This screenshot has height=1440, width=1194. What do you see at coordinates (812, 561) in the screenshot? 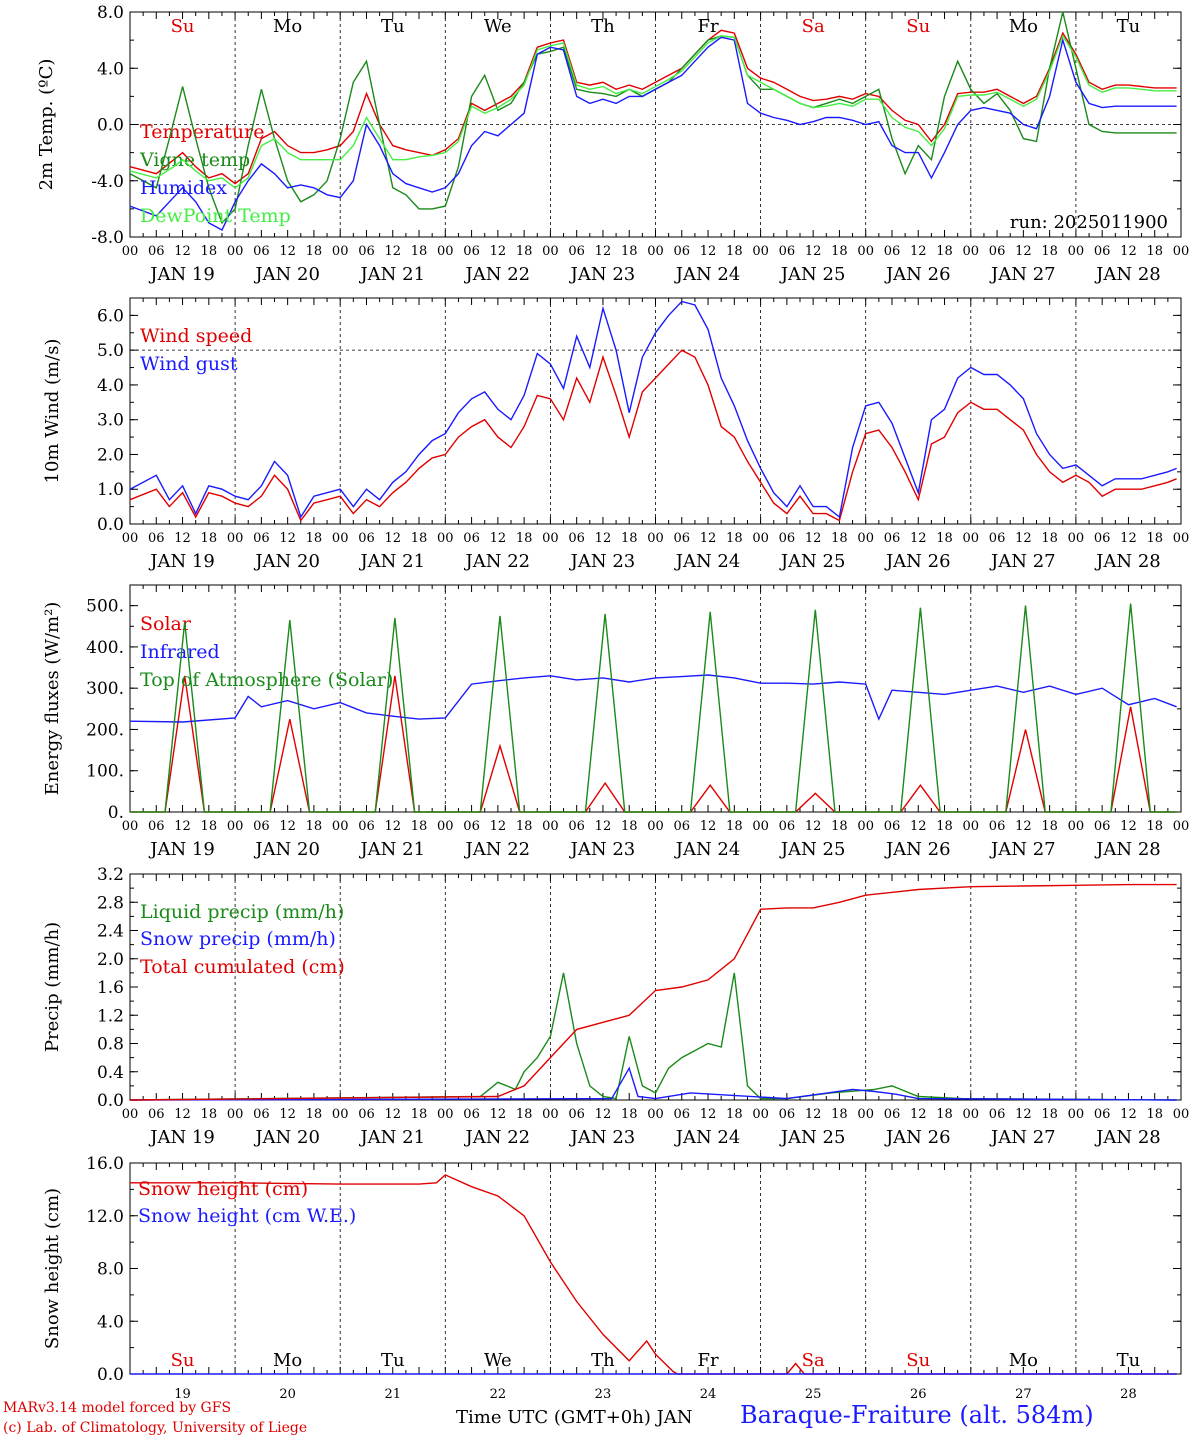
I see `x-date-label: JAN 25` at bounding box center [812, 561].